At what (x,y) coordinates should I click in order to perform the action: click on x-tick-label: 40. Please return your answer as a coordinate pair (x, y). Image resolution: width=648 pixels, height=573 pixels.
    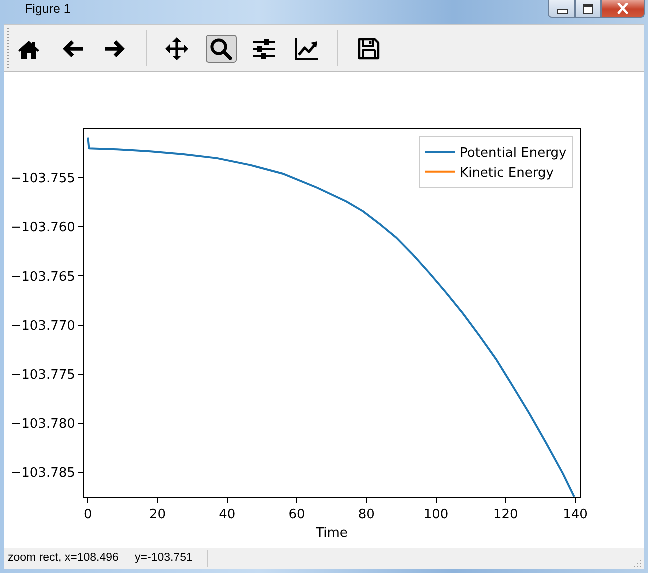
    Looking at the image, I should click on (227, 515).